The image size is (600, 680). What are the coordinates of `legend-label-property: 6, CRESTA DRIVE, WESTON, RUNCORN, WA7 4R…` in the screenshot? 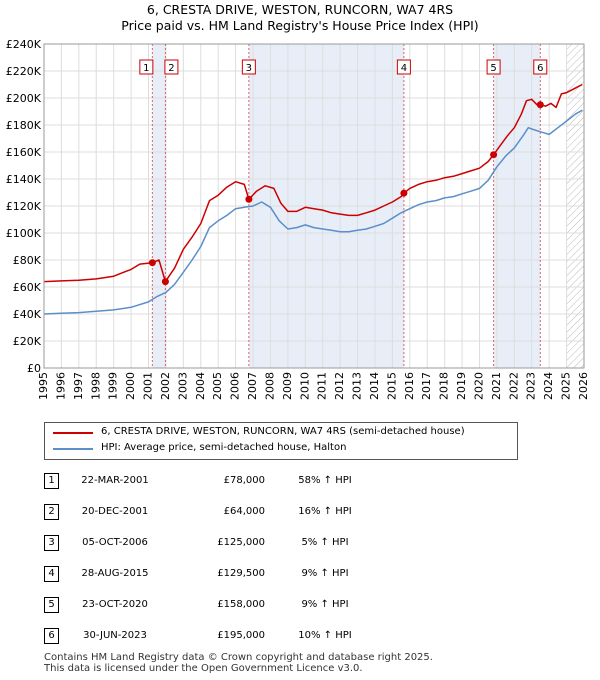 It's located at (283, 431).